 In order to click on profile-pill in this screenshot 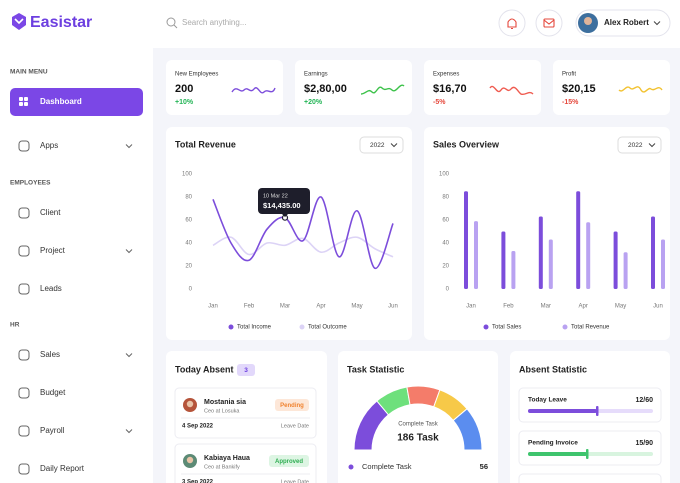, I will do `click(623, 23)`.